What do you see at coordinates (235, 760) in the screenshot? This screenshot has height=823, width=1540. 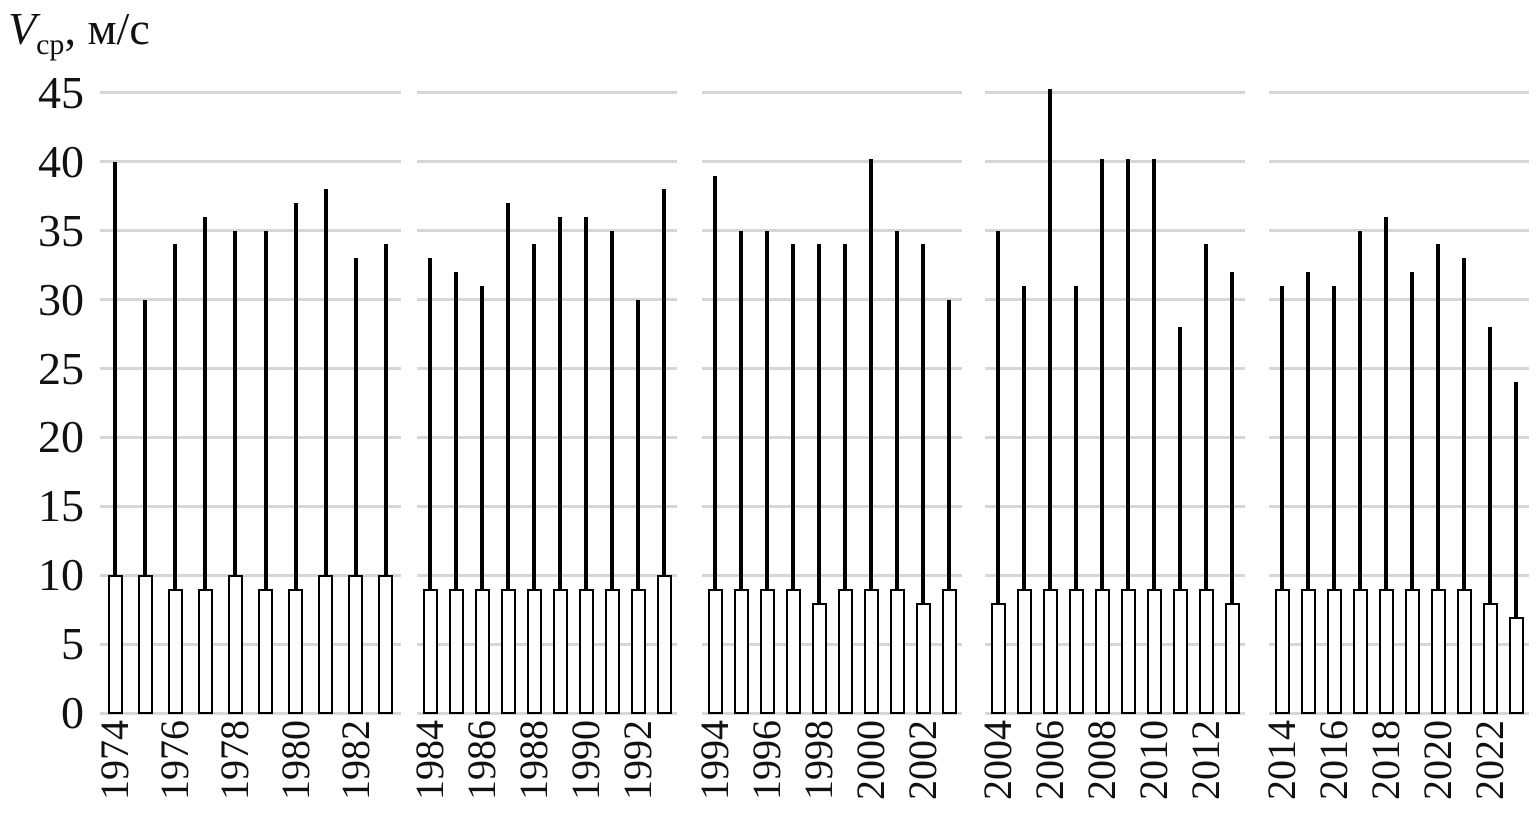 I see `x-tick-label: 1978` at bounding box center [235, 760].